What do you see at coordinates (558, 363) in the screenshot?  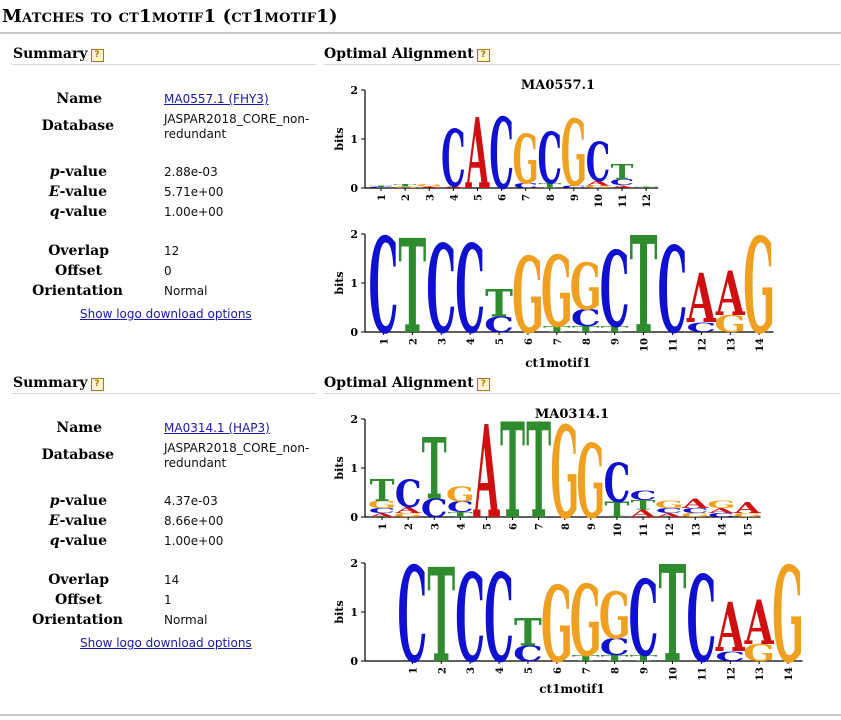 I see `query-motif-label: ct1motif1` at bounding box center [558, 363].